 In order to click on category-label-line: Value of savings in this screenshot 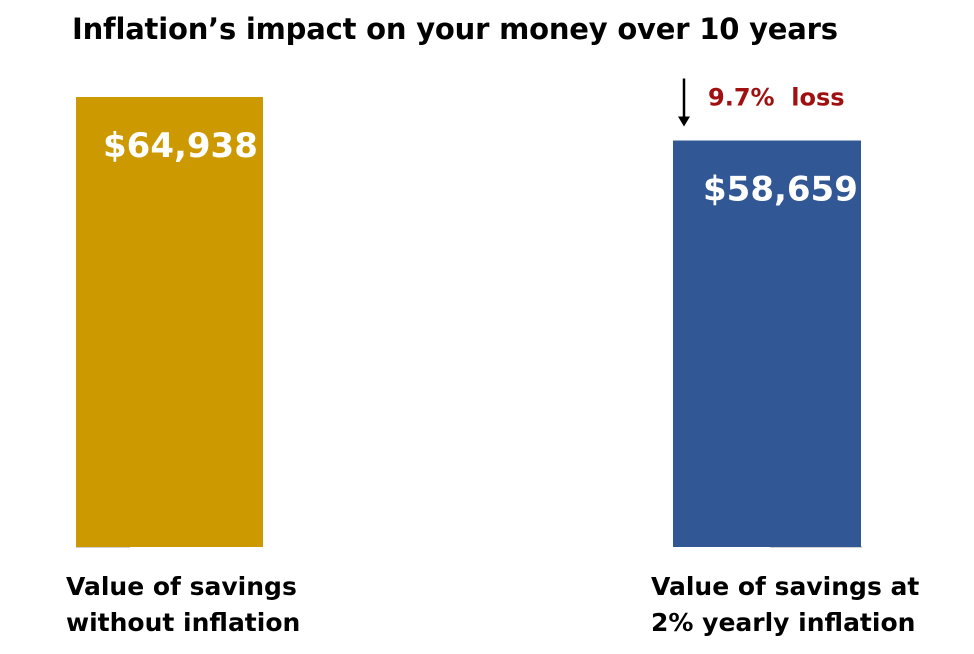, I will do `click(181, 586)`.